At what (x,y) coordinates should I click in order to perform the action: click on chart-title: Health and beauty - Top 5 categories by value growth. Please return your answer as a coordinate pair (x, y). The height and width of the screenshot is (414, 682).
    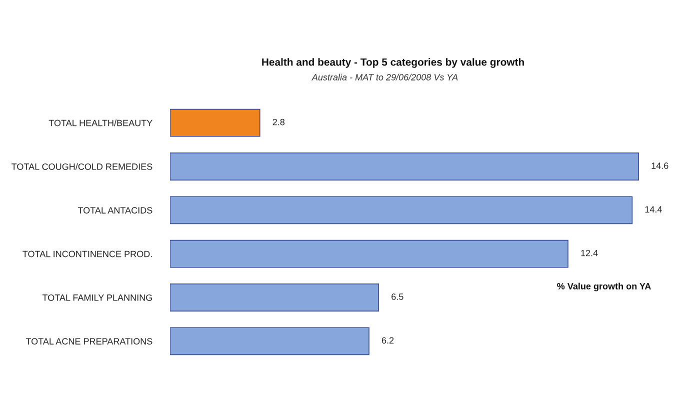
    Looking at the image, I should click on (393, 63).